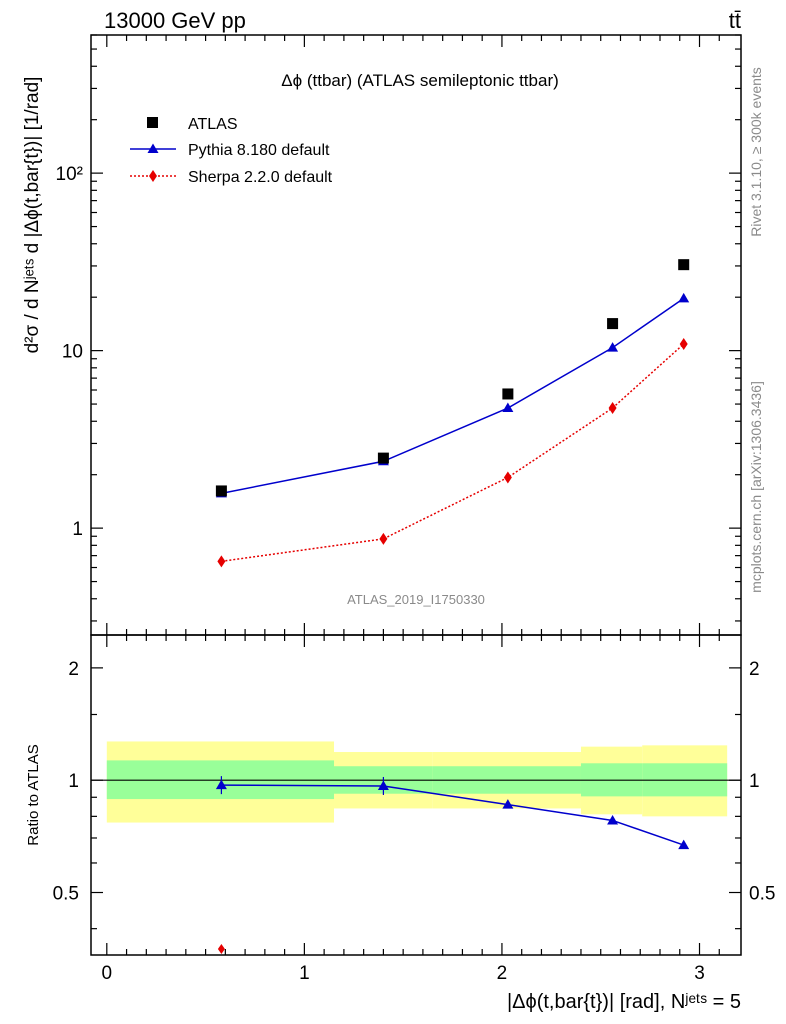 Image resolution: width=786 pixels, height=1024 pixels. Describe the element at coordinates (416, 599) in the screenshot. I see `analysis-watermark: ATLAS_2019_I1750330` at that location.